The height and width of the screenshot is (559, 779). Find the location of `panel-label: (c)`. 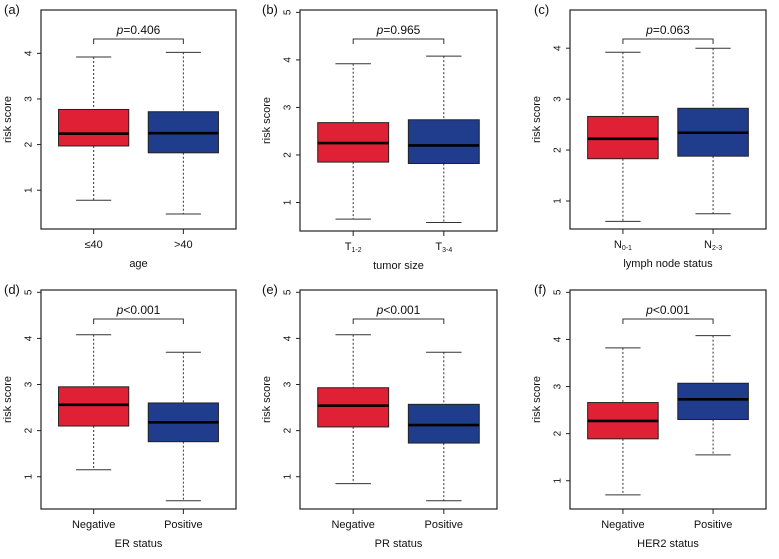

panel-label: (c) is located at coordinates (541, 9).